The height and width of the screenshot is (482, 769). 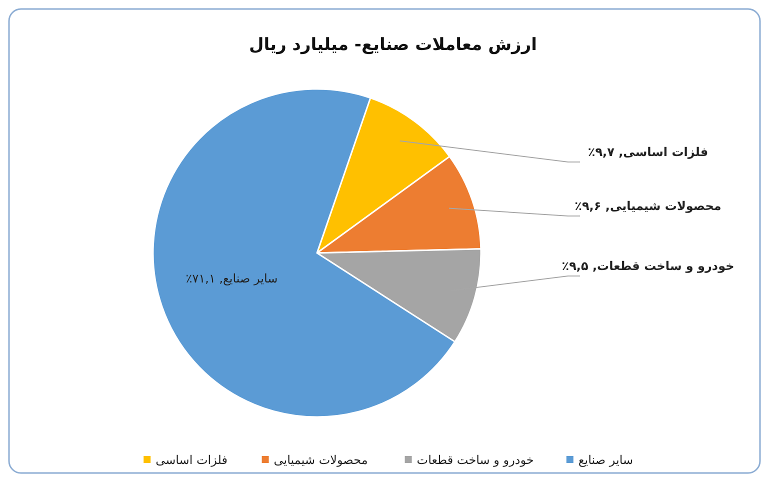 What do you see at coordinates (192, 460) in the screenshot?
I see `legend-label: فلزات اساسی` at bounding box center [192, 460].